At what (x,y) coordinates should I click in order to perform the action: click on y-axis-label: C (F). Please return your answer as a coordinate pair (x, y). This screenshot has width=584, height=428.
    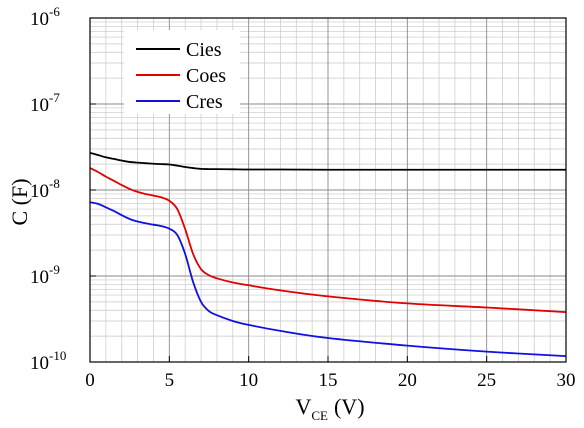
    Looking at the image, I should click on (19, 201).